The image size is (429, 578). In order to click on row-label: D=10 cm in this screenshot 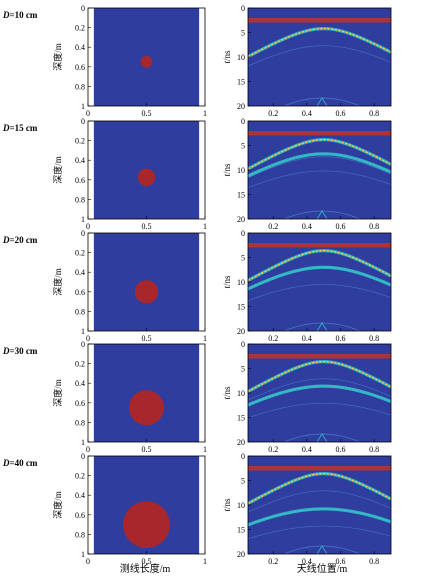, I will do `click(20, 15)`.